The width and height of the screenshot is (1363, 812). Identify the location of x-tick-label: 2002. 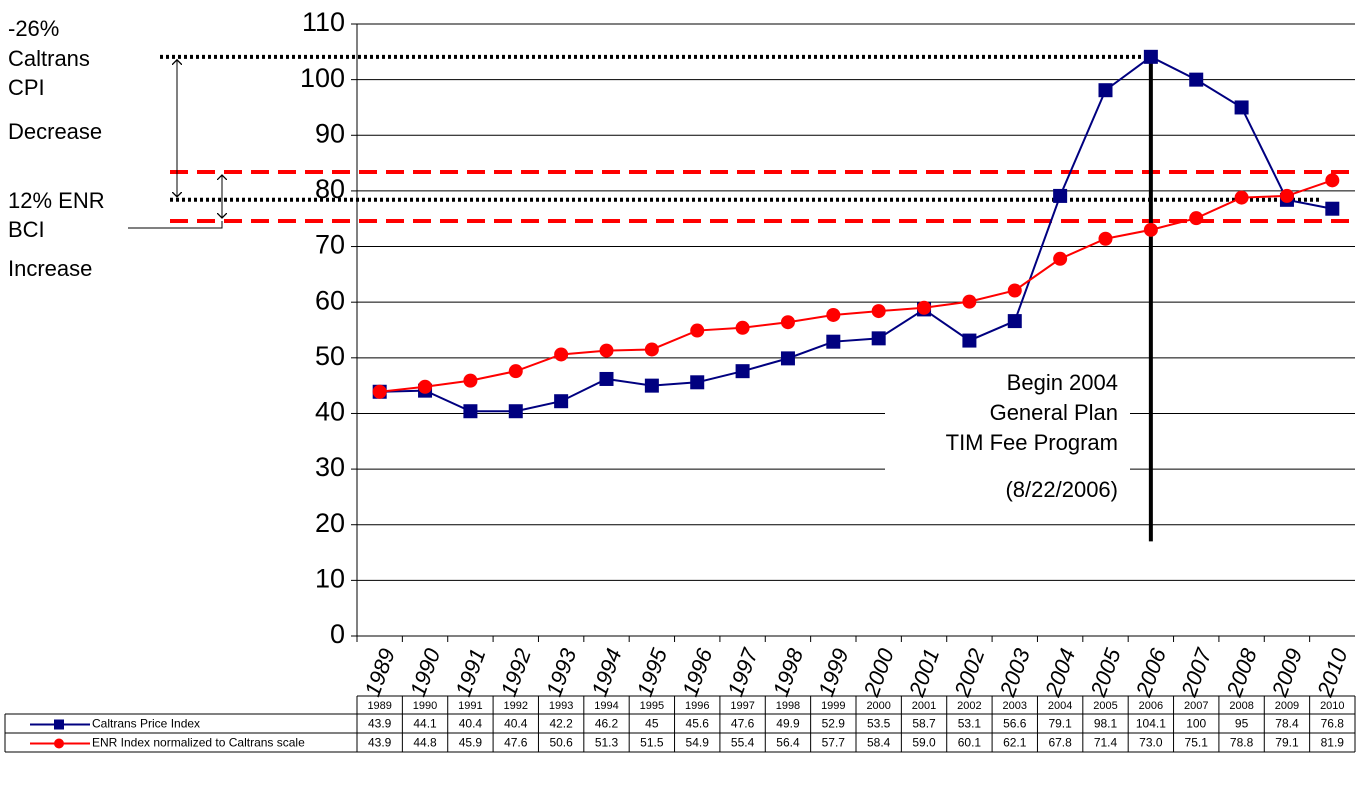
(969, 672).